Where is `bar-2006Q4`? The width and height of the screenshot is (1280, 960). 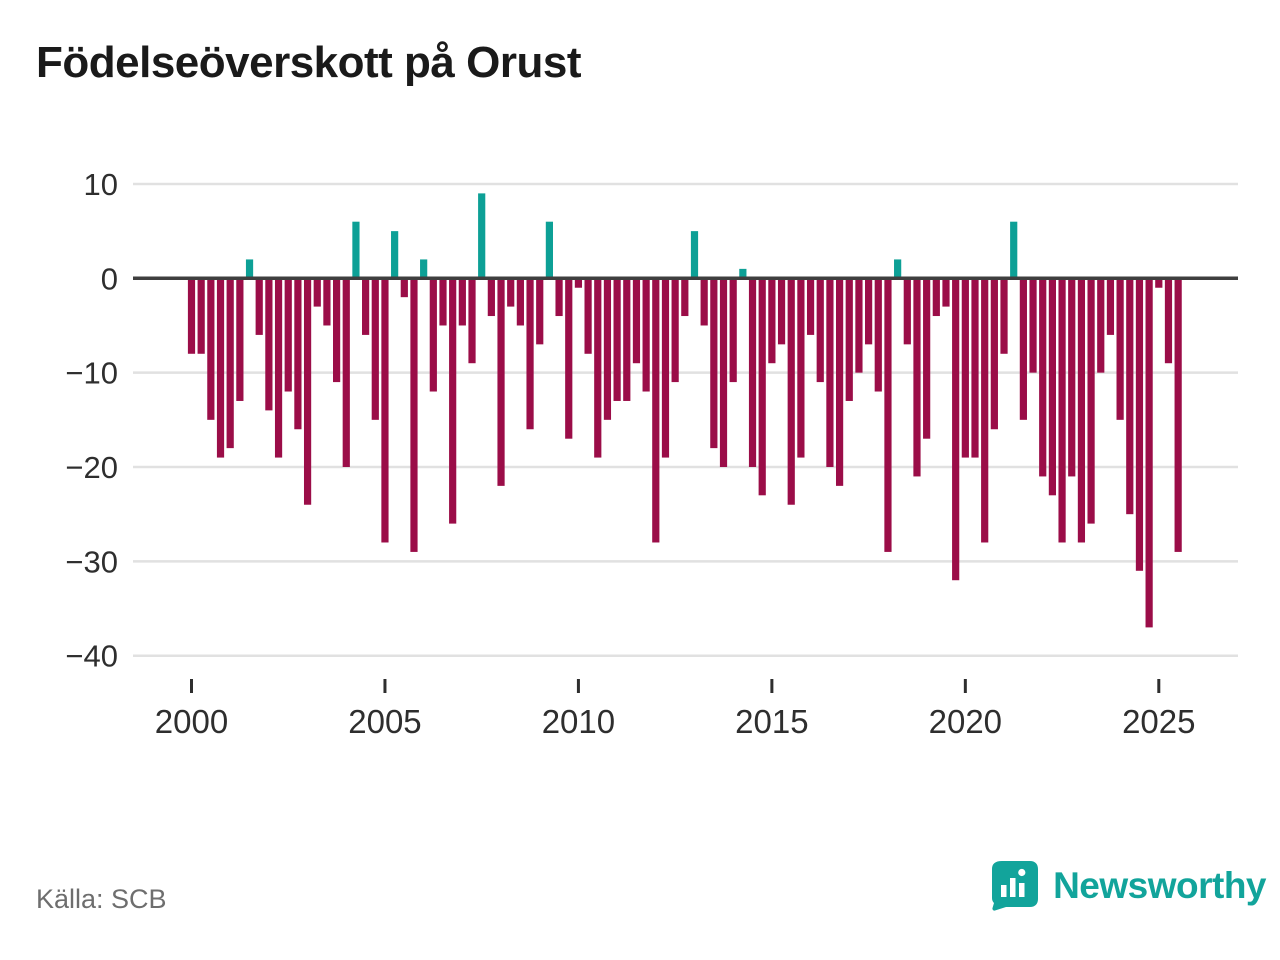 bar-2006Q4 is located at coordinates (453, 401).